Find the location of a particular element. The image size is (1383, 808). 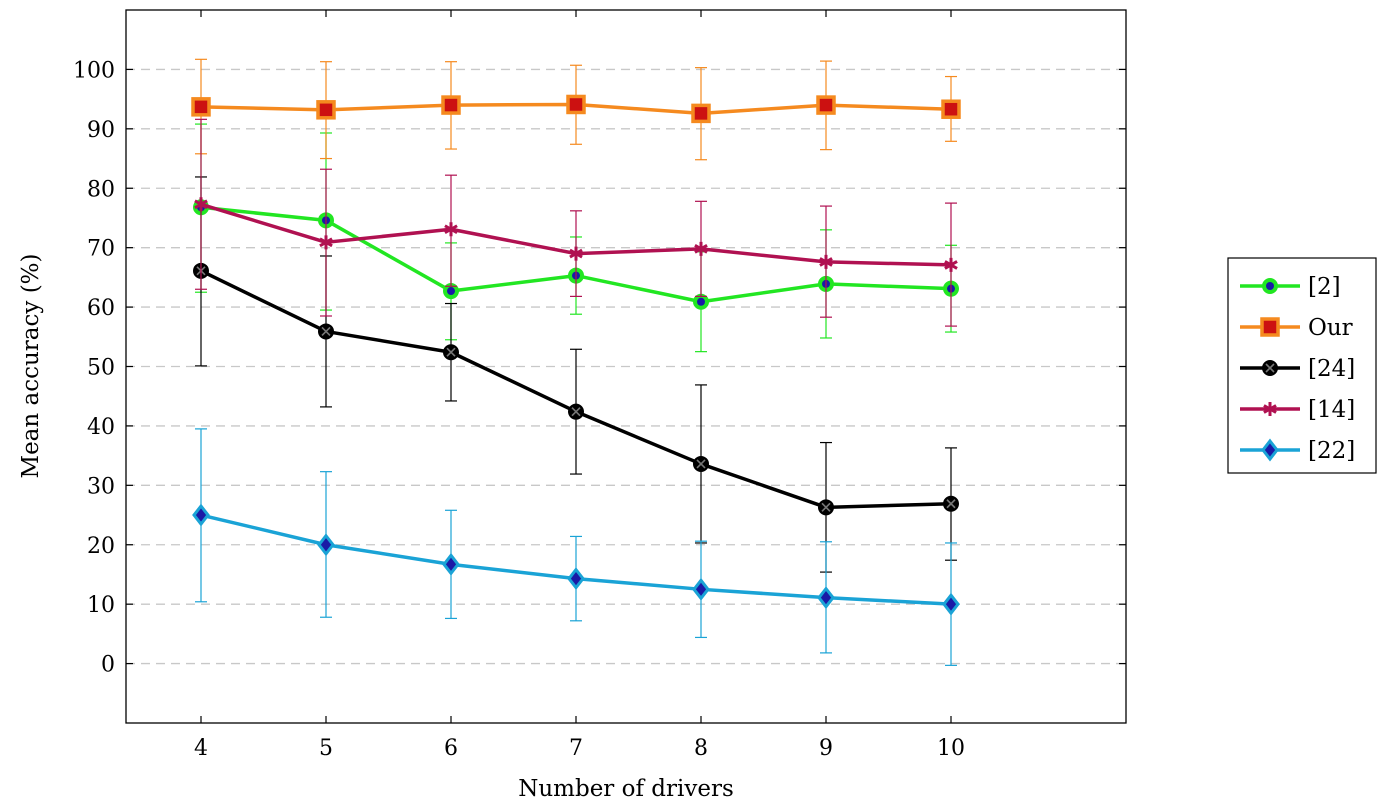

y-tick-label: 30 is located at coordinates (101, 486).